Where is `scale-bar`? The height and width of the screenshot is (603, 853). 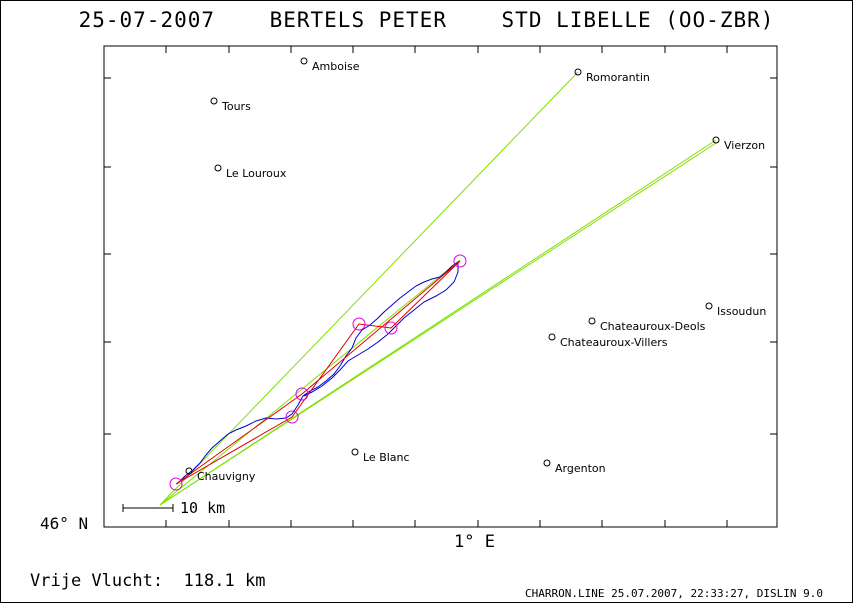
scale-bar is located at coordinates (148, 508).